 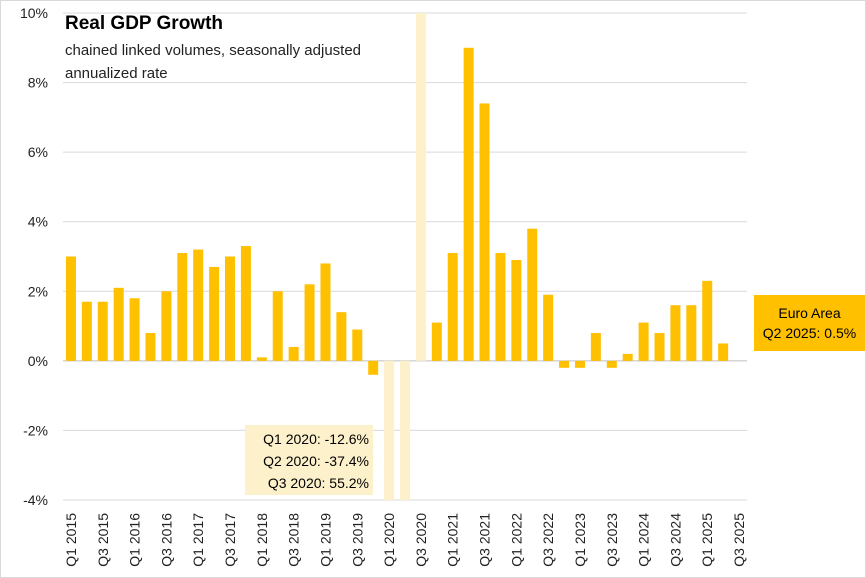 What do you see at coordinates (316, 439) in the screenshot?
I see `note-line-q1-2020: Q1 2020: -12.6%` at bounding box center [316, 439].